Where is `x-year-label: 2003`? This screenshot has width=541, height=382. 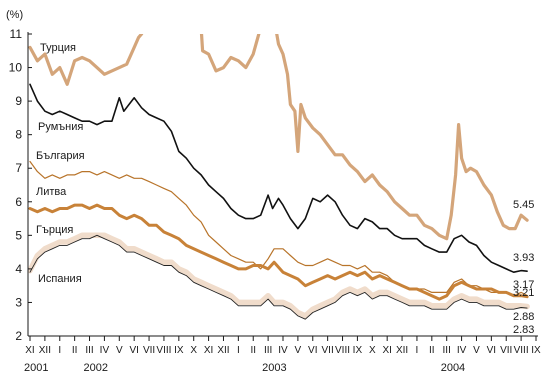 x-year-label: 2003 is located at coordinates (274, 368).